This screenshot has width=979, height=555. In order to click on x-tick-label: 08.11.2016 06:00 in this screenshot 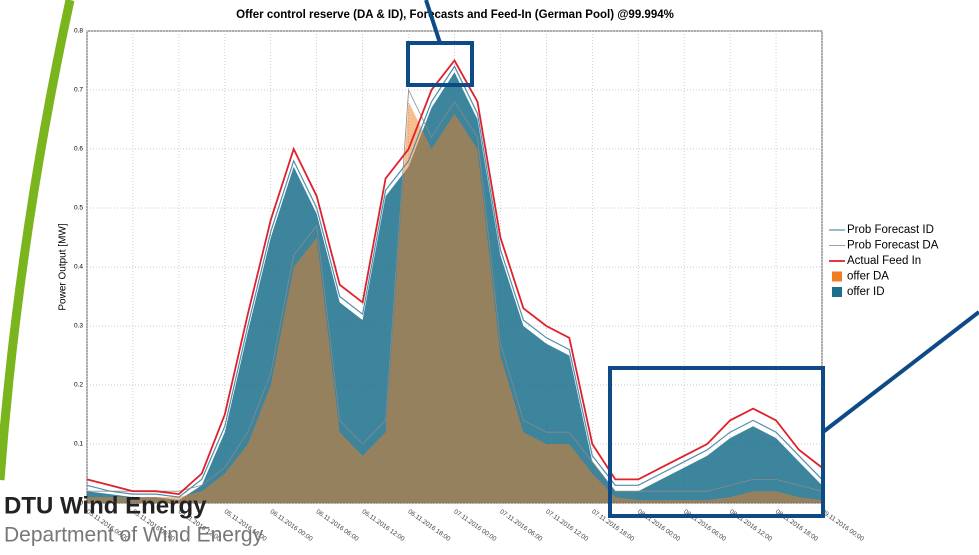, I will do `click(704, 525)`.